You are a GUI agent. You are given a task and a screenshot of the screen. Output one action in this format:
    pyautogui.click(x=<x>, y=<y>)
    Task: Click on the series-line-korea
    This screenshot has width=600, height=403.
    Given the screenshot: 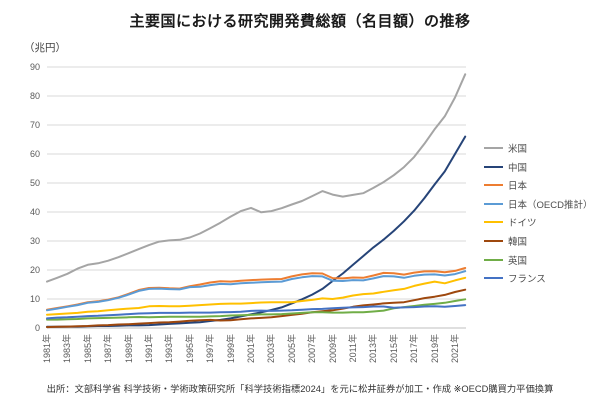 What is the action you would take?
    pyautogui.click(x=256, y=308)
    